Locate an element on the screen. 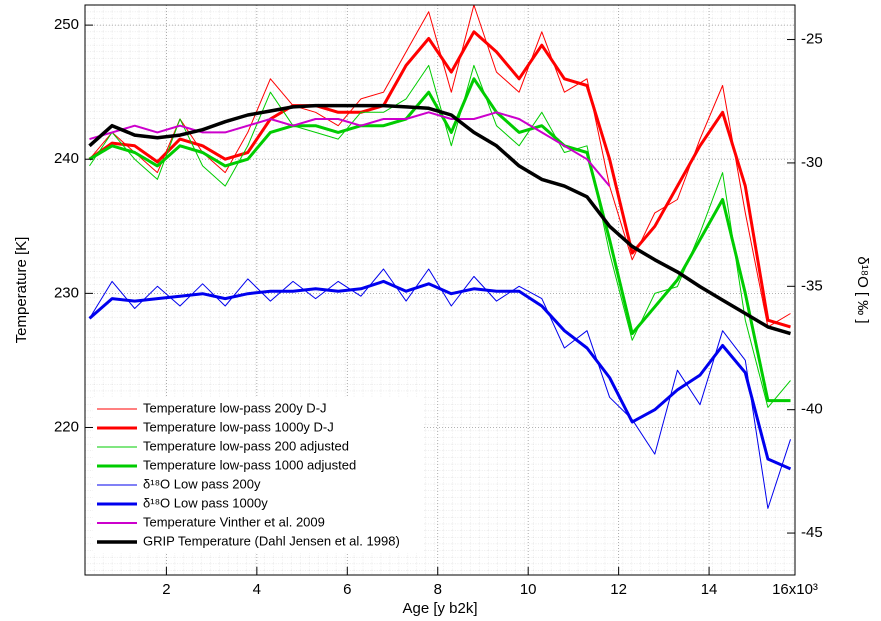 The image size is (881, 621). legend-label: Temperature low-pass 200y D-J is located at coordinates (235, 407).